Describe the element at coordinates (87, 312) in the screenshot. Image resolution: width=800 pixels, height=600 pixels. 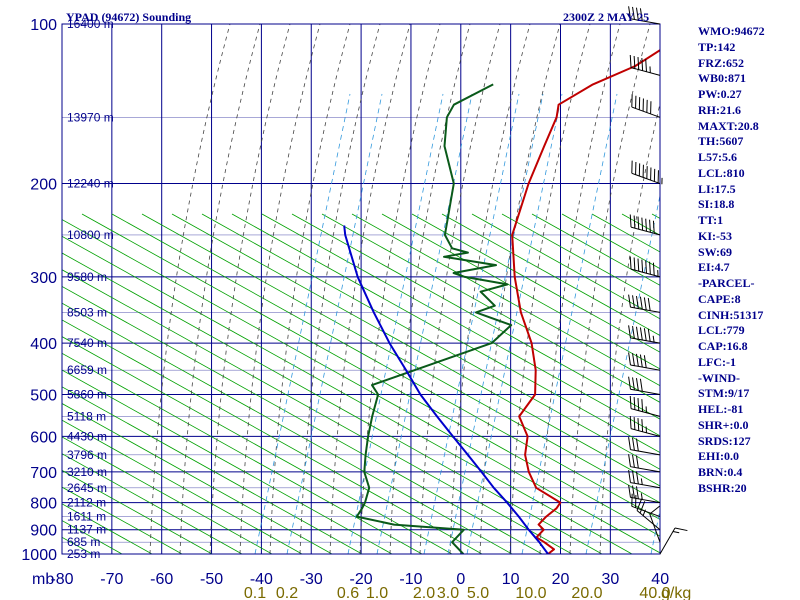
I see `height-label: 8503 m` at that location.